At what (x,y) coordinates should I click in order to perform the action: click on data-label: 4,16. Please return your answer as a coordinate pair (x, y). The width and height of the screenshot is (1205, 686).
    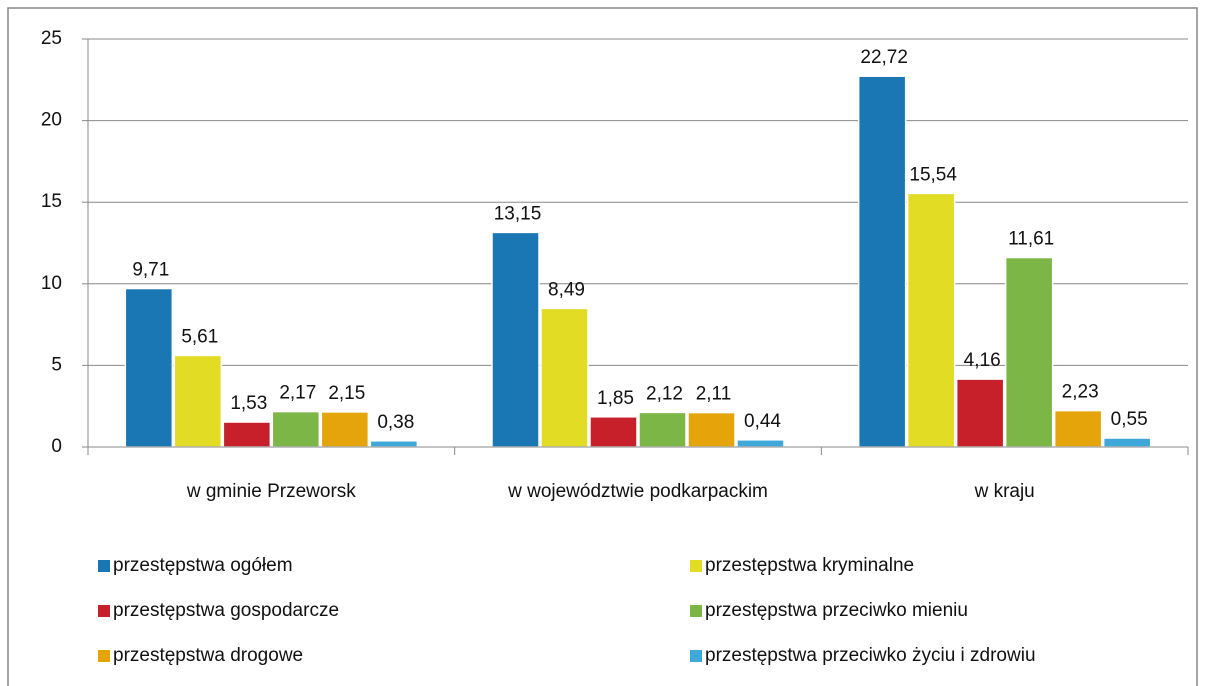
    Looking at the image, I should click on (982, 360).